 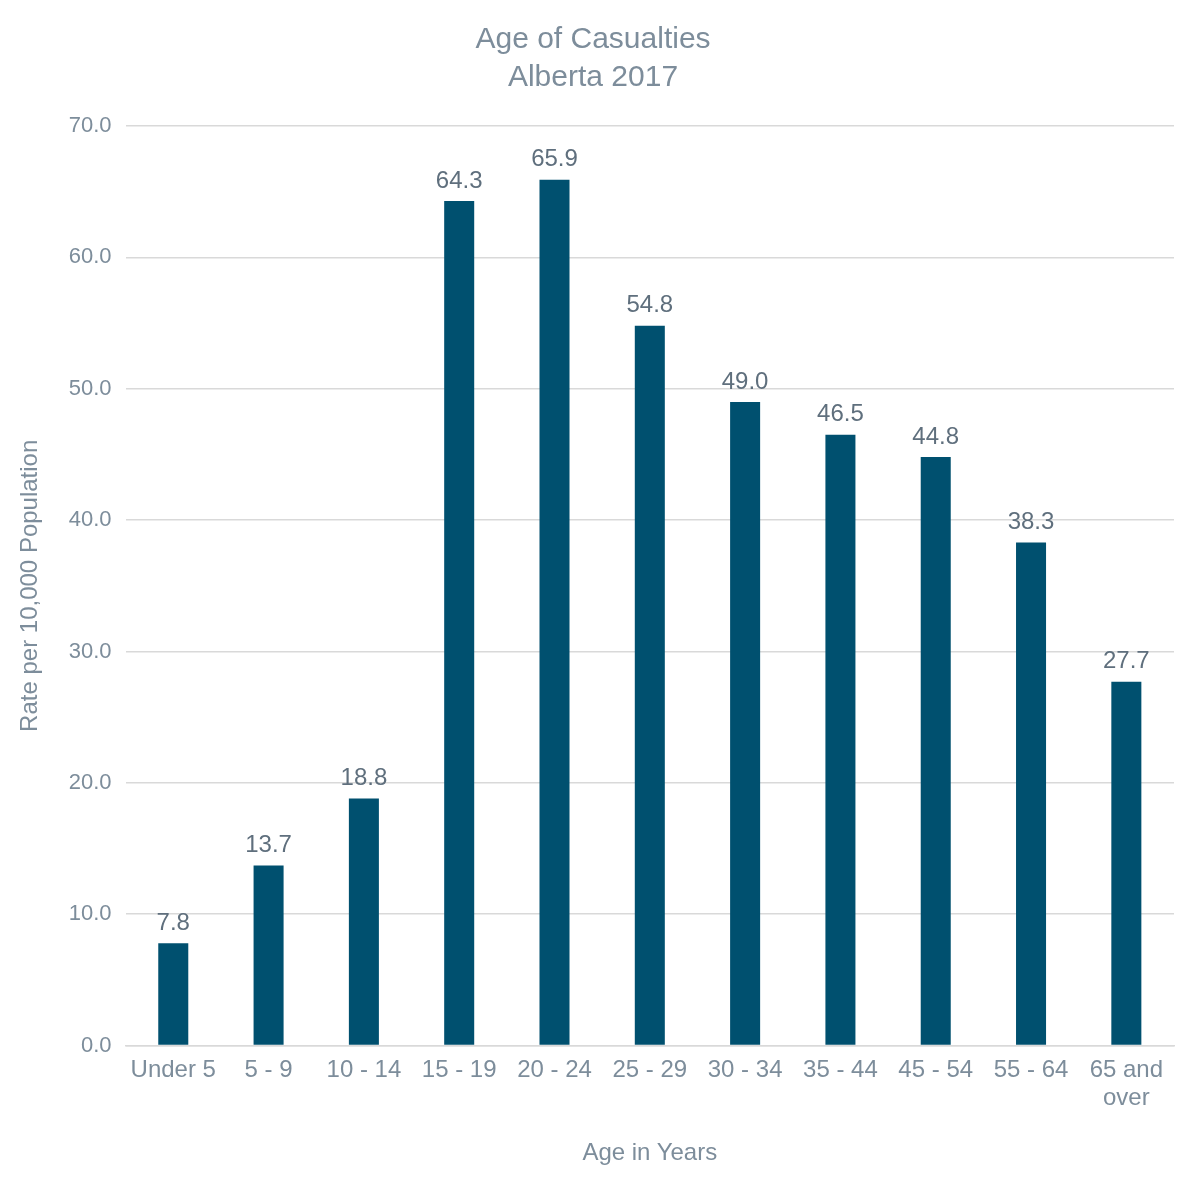 I want to click on y-tick-label: 40.0, so click(x=90, y=519).